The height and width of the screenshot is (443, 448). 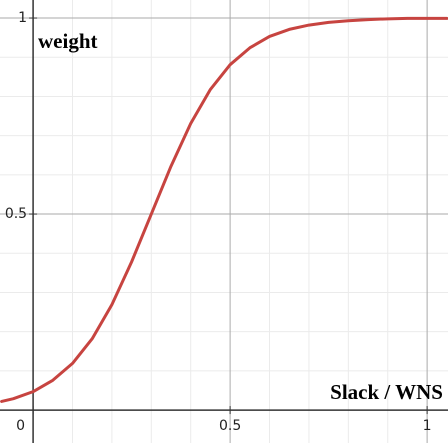 What do you see at coordinates (386, 392) in the screenshot?
I see `x-axis-title: Slack / WNS` at bounding box center [386, 392].